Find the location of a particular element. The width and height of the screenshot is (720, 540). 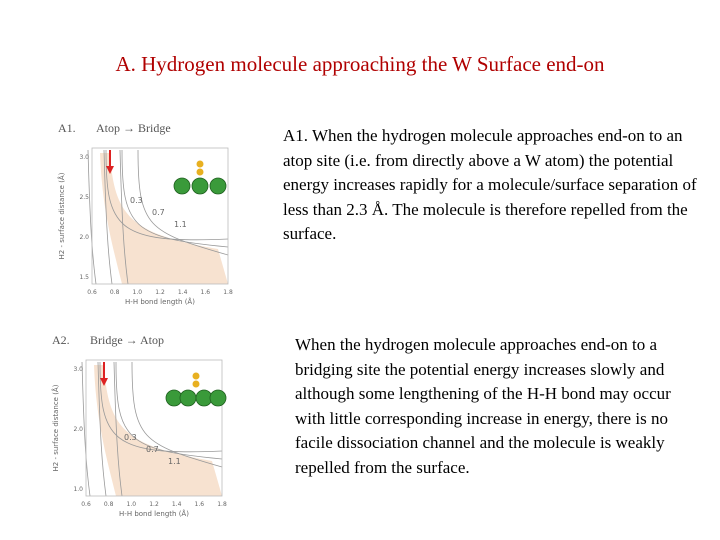

y-tick-label: 1.0 is located at coordinates (78, 489).